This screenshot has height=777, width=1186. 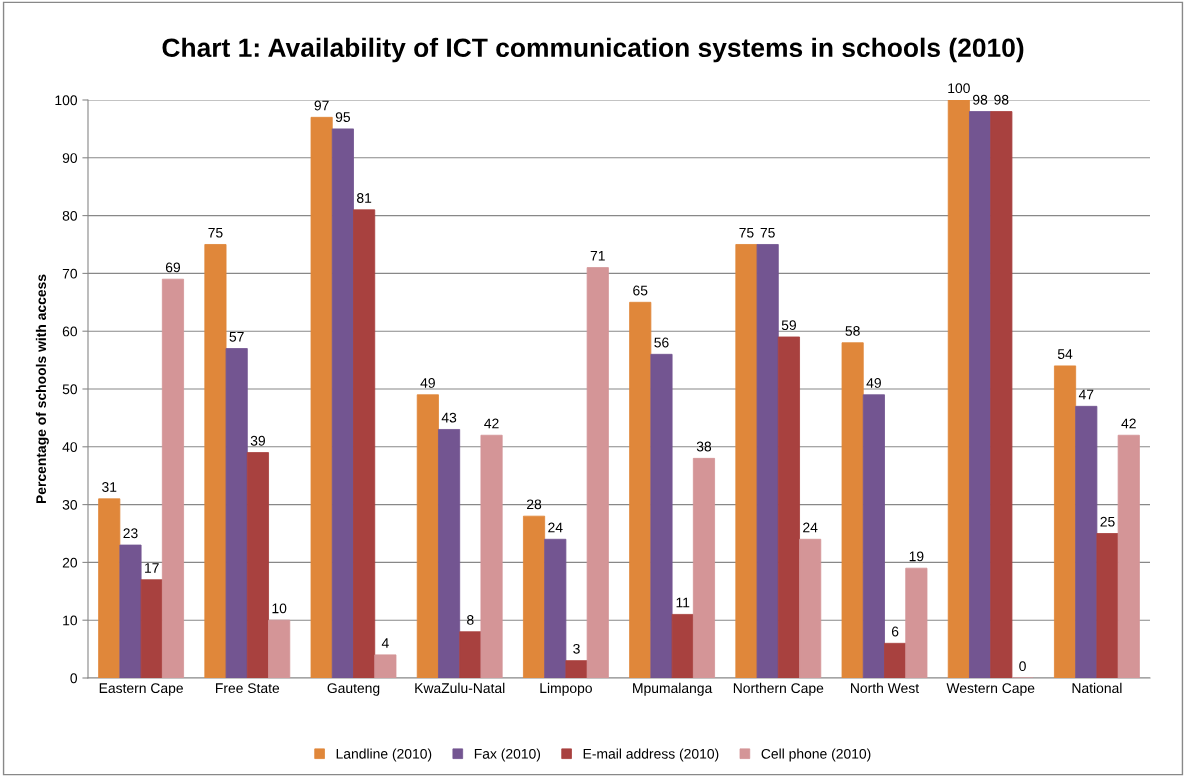 I want to click on x-tick-label: Limpopo, so click(x=566, y=689).